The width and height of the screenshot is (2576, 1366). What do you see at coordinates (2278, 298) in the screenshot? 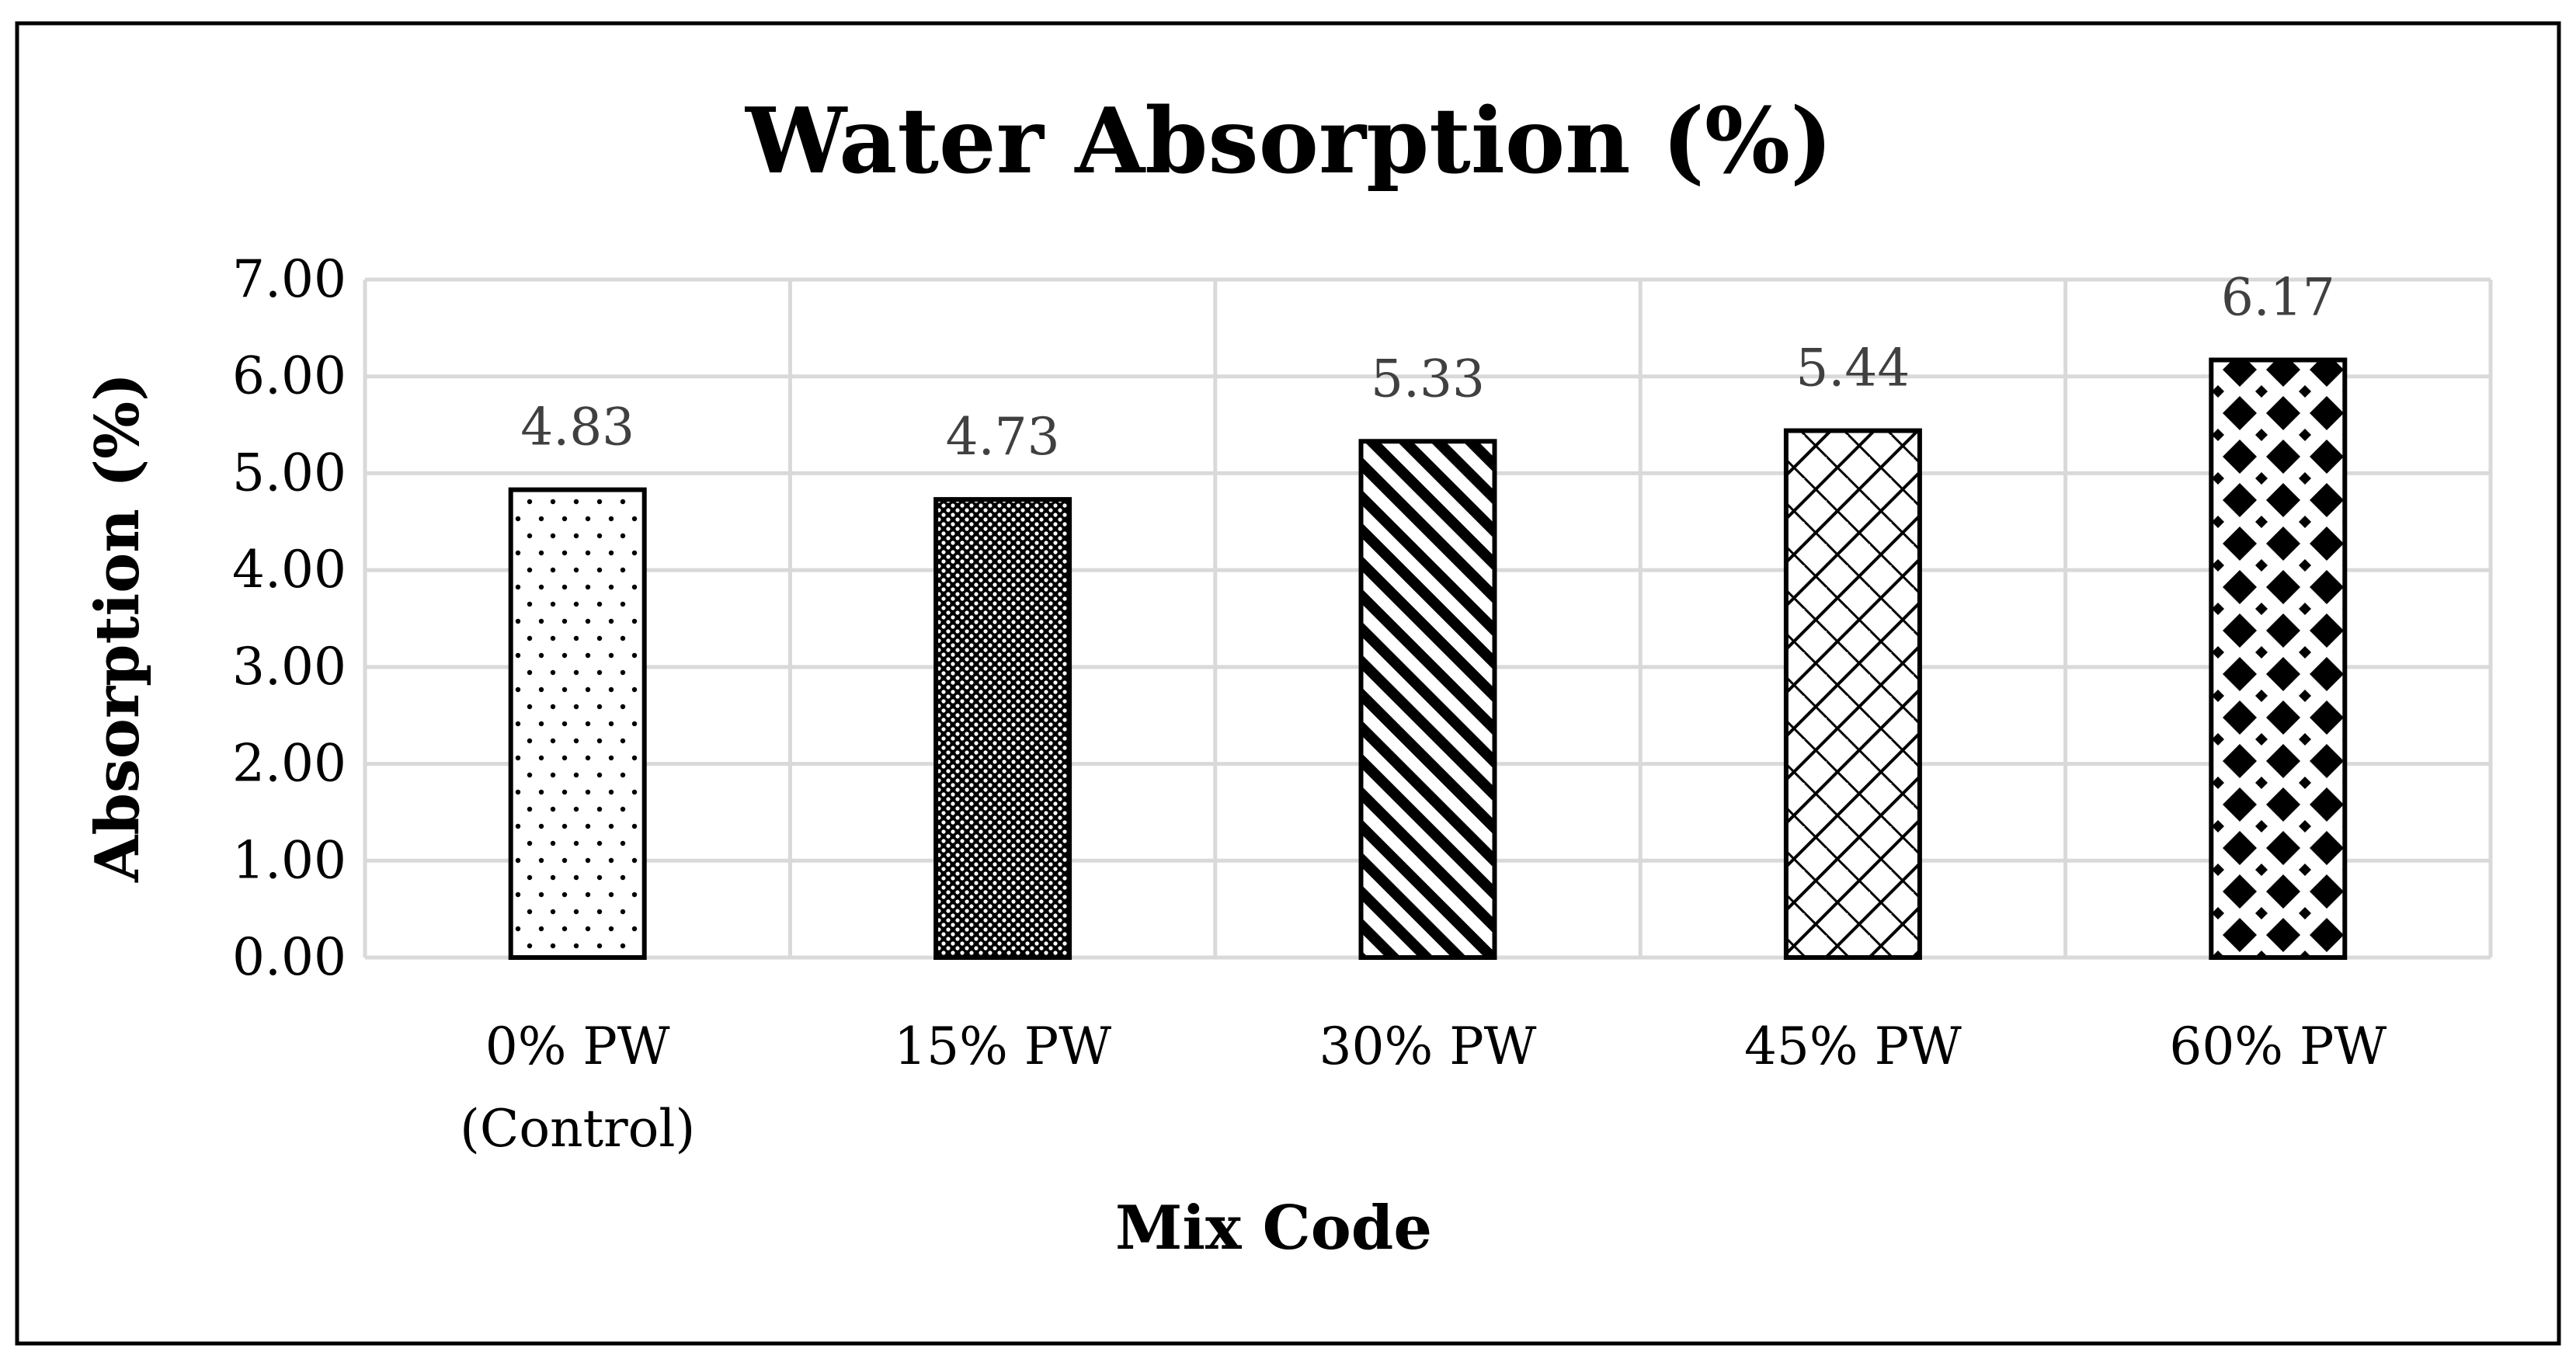
I see `bar-value-label: 6.17` at bounding box center [2278, 298].